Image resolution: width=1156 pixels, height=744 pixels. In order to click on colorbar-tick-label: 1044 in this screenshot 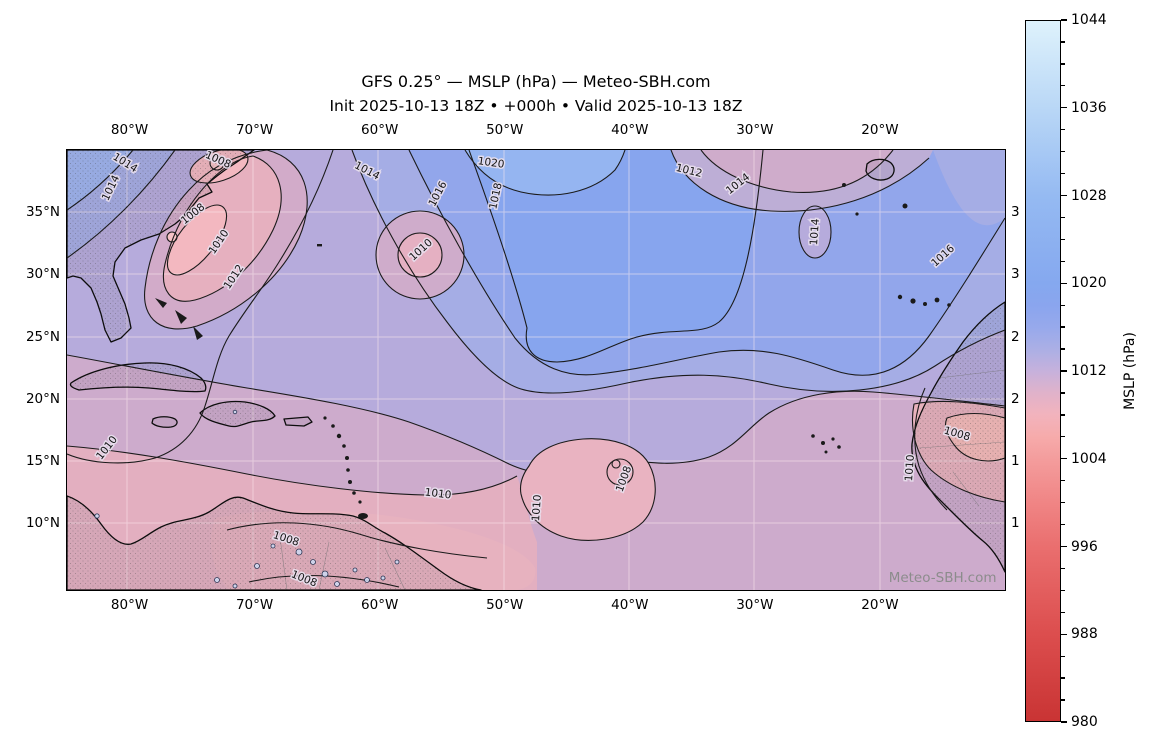, I will do `click(1089, 20)`.